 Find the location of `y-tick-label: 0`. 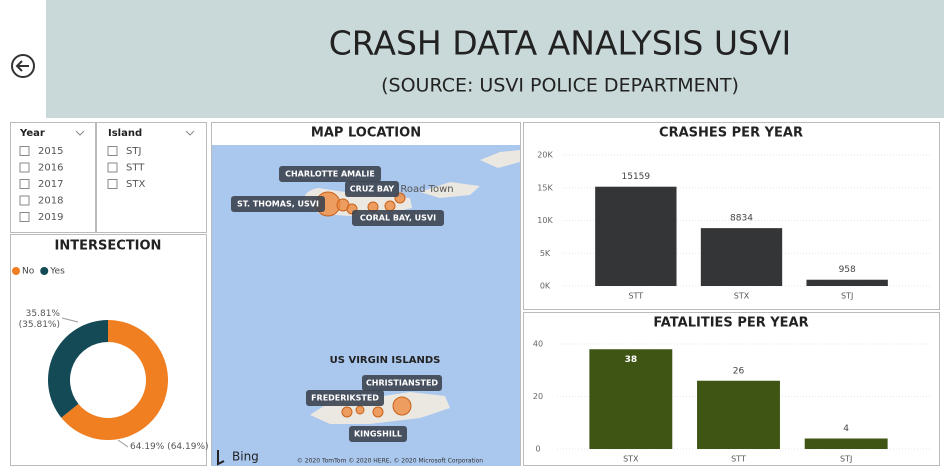

y-tick-label: 0 is located at coordinates (537, 449).